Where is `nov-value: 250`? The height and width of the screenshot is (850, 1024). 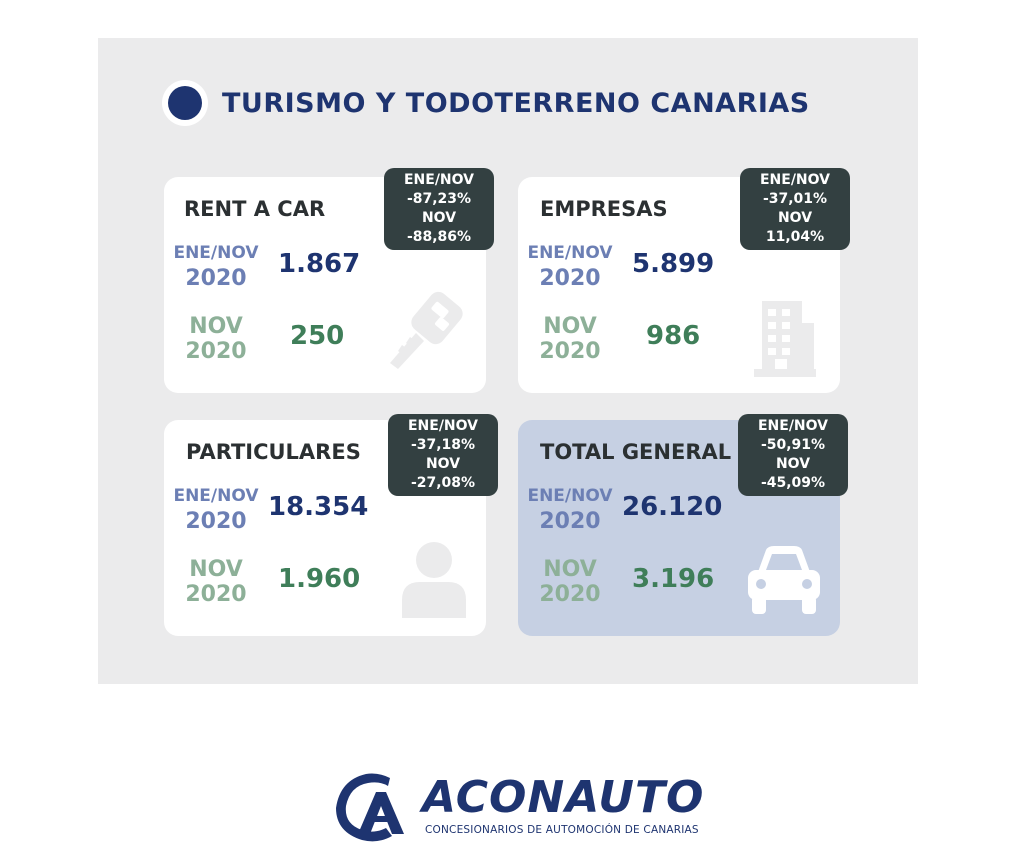 nov-value: 250 is located at coordinates (317, 336).